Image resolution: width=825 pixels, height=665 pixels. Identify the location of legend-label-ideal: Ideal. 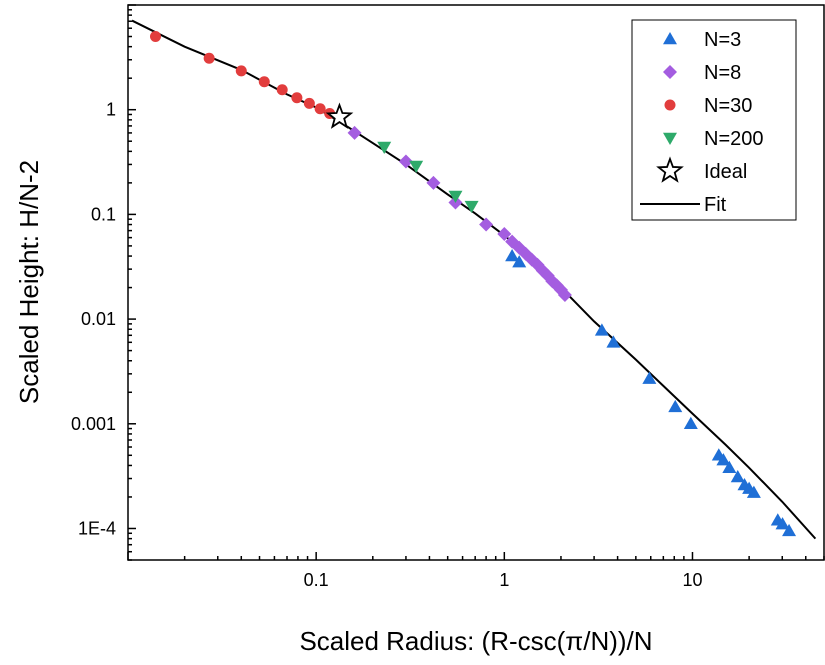
(725, 172).